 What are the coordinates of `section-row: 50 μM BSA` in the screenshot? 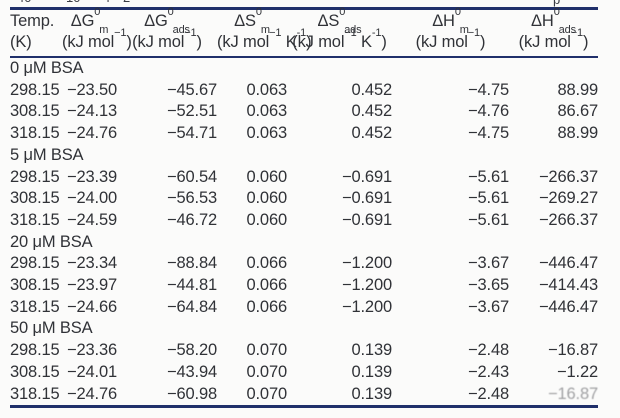 It's located at (304, 329).